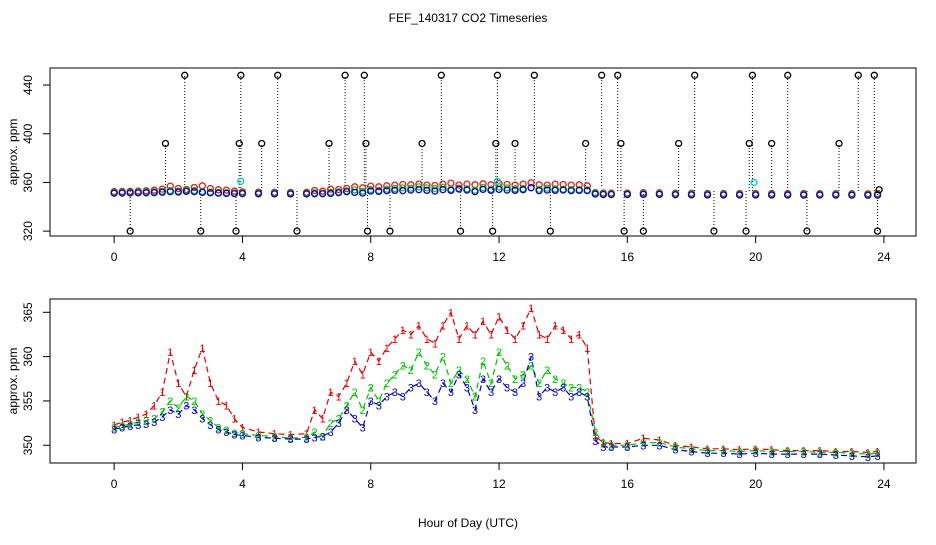 This screenshot has height=545, width=936. What do you see at coordinates (370, 257) in the screenshot?
I see `top-x-tick-label: 8` at bounding box center [370, 257].